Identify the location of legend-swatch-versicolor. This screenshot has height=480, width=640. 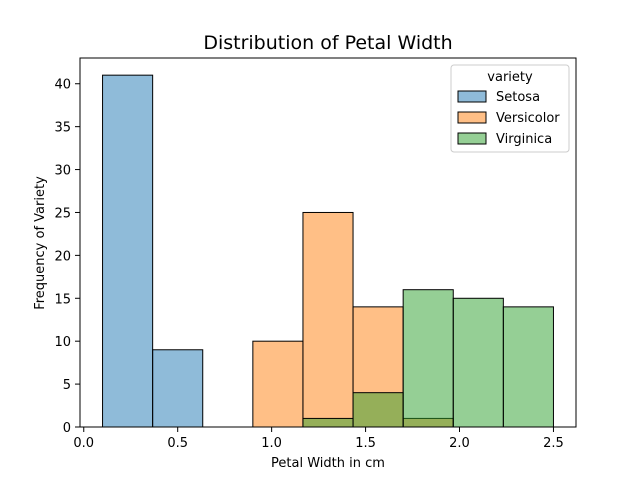
(472, 117).